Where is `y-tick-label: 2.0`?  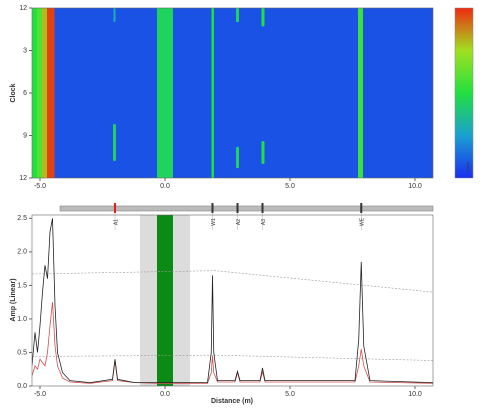 y-tick-label: 2.0 is located at coordinates (22, 252).